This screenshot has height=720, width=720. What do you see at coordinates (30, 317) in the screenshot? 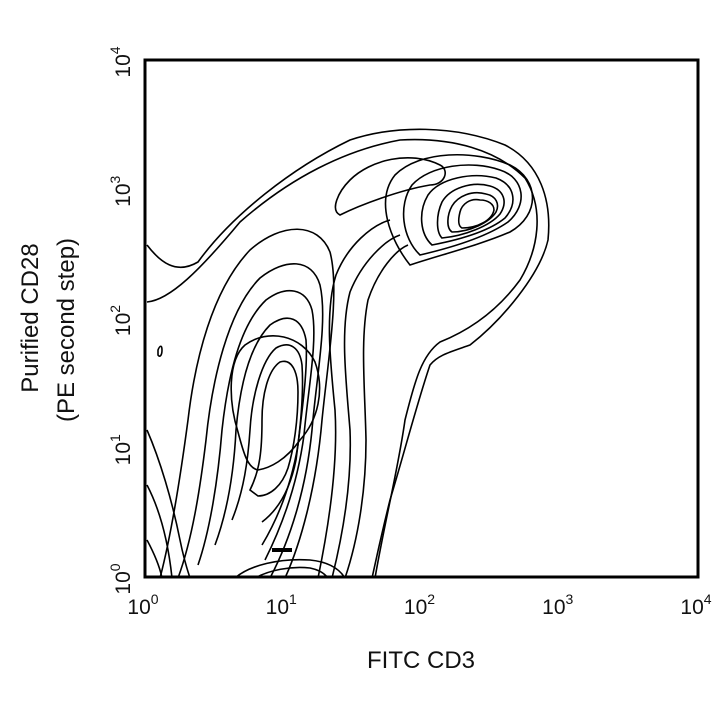
I see `y-axis-title-line1: Purified CD28` at bounding box center [30, 317].